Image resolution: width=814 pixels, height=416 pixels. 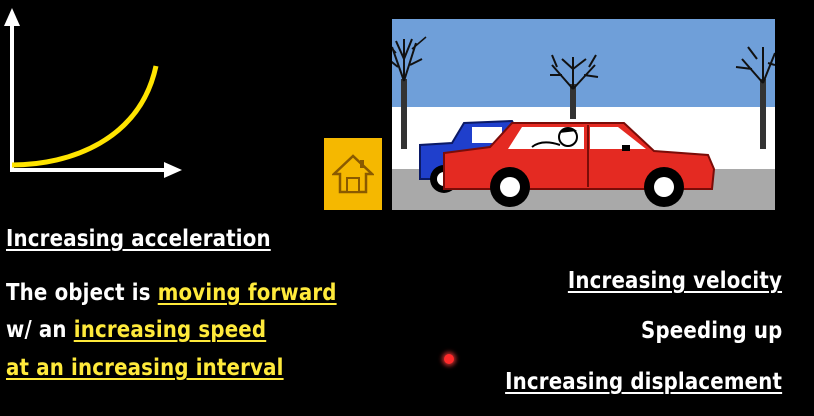 What do you see at coordinates (85, 116) in the screenshot?
I see `acceleration-curve` at bounding box center [85, 116].